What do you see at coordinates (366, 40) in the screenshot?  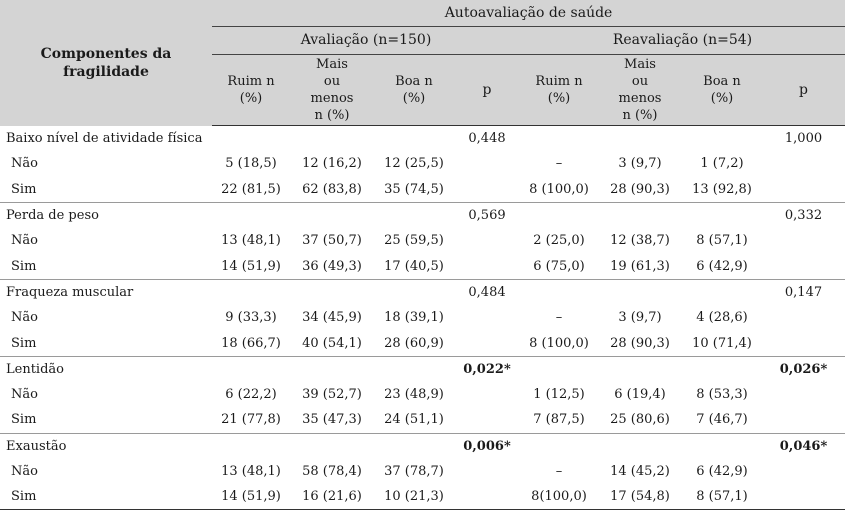 I see `header-eval1: Avaliação (n=150)` at bounding box center [366, 40].